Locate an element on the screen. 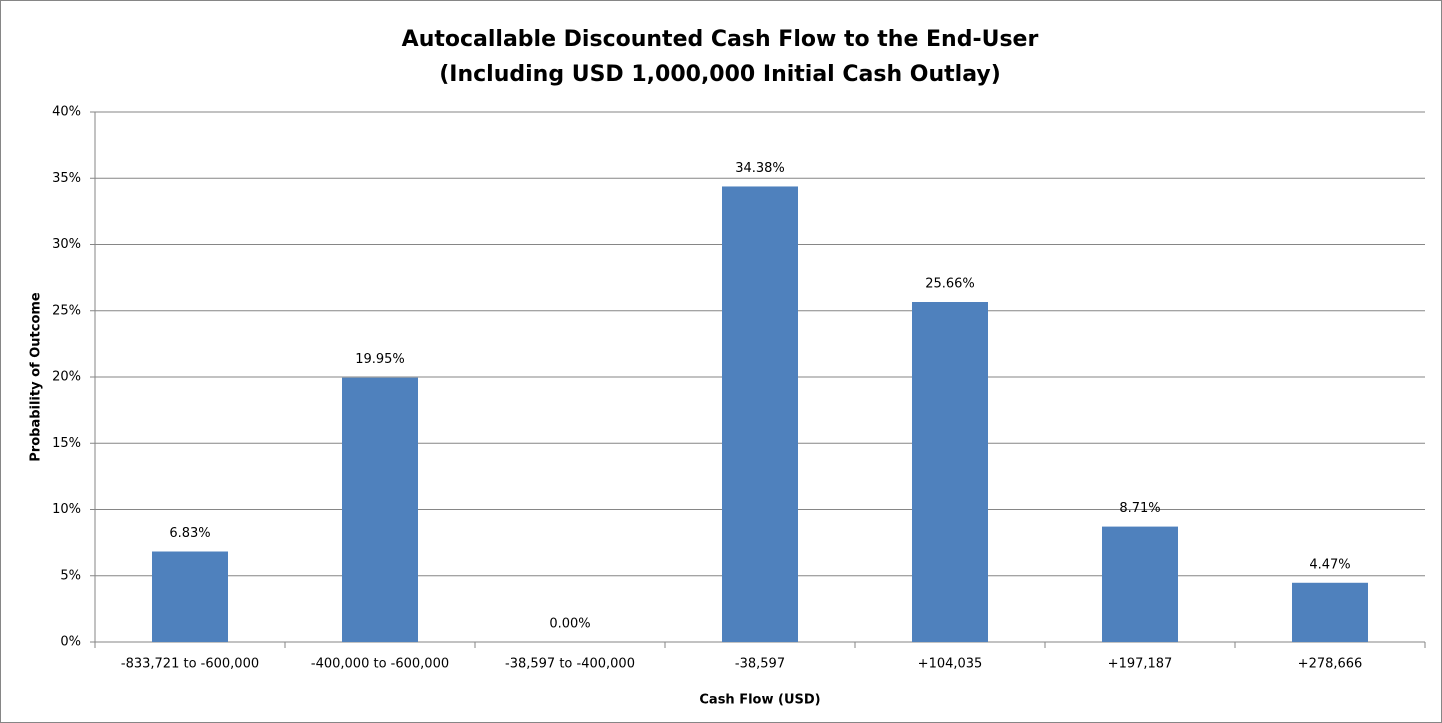  y-tick-label: 15% is located at coordinates (66, 443).